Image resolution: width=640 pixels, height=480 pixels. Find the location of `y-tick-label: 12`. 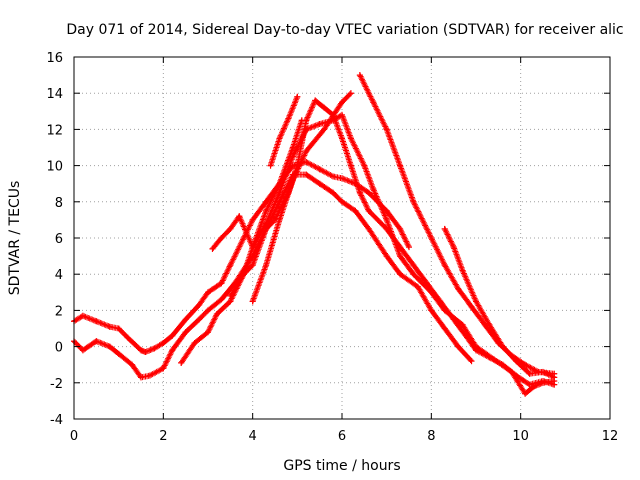

y-tick-label: 12 is located at coordinates (54, 130).